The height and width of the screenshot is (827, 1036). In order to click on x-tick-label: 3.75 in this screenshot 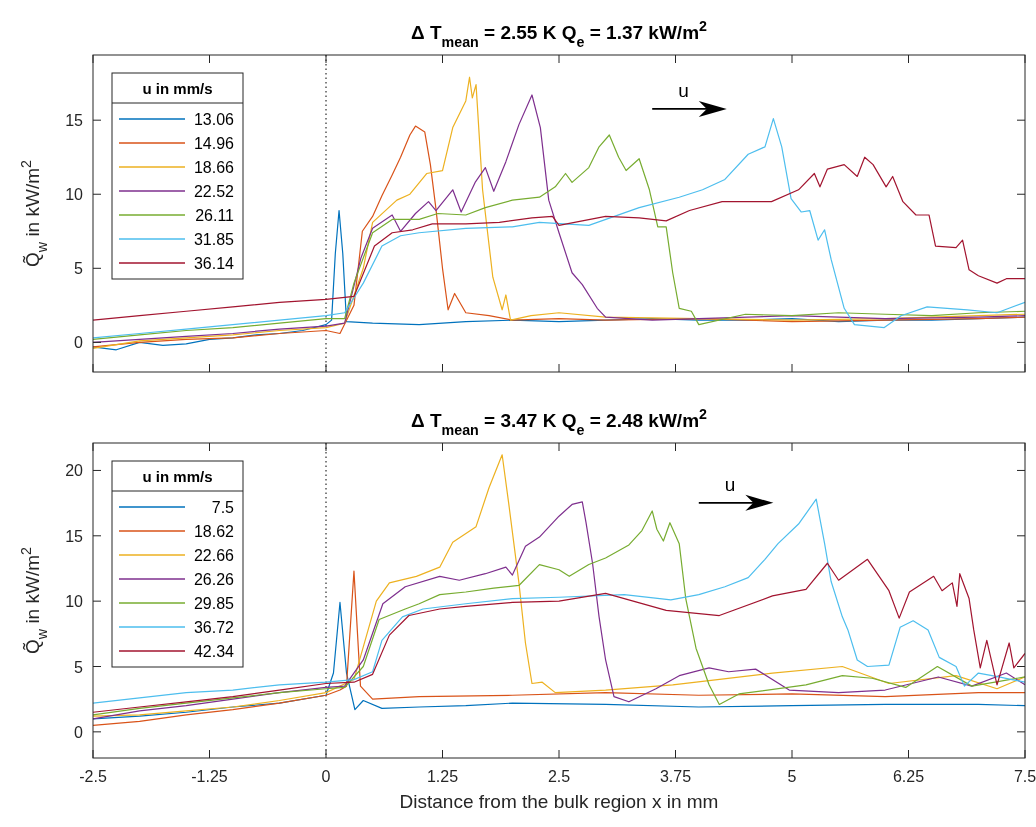, I will do `click(675, 776)`.